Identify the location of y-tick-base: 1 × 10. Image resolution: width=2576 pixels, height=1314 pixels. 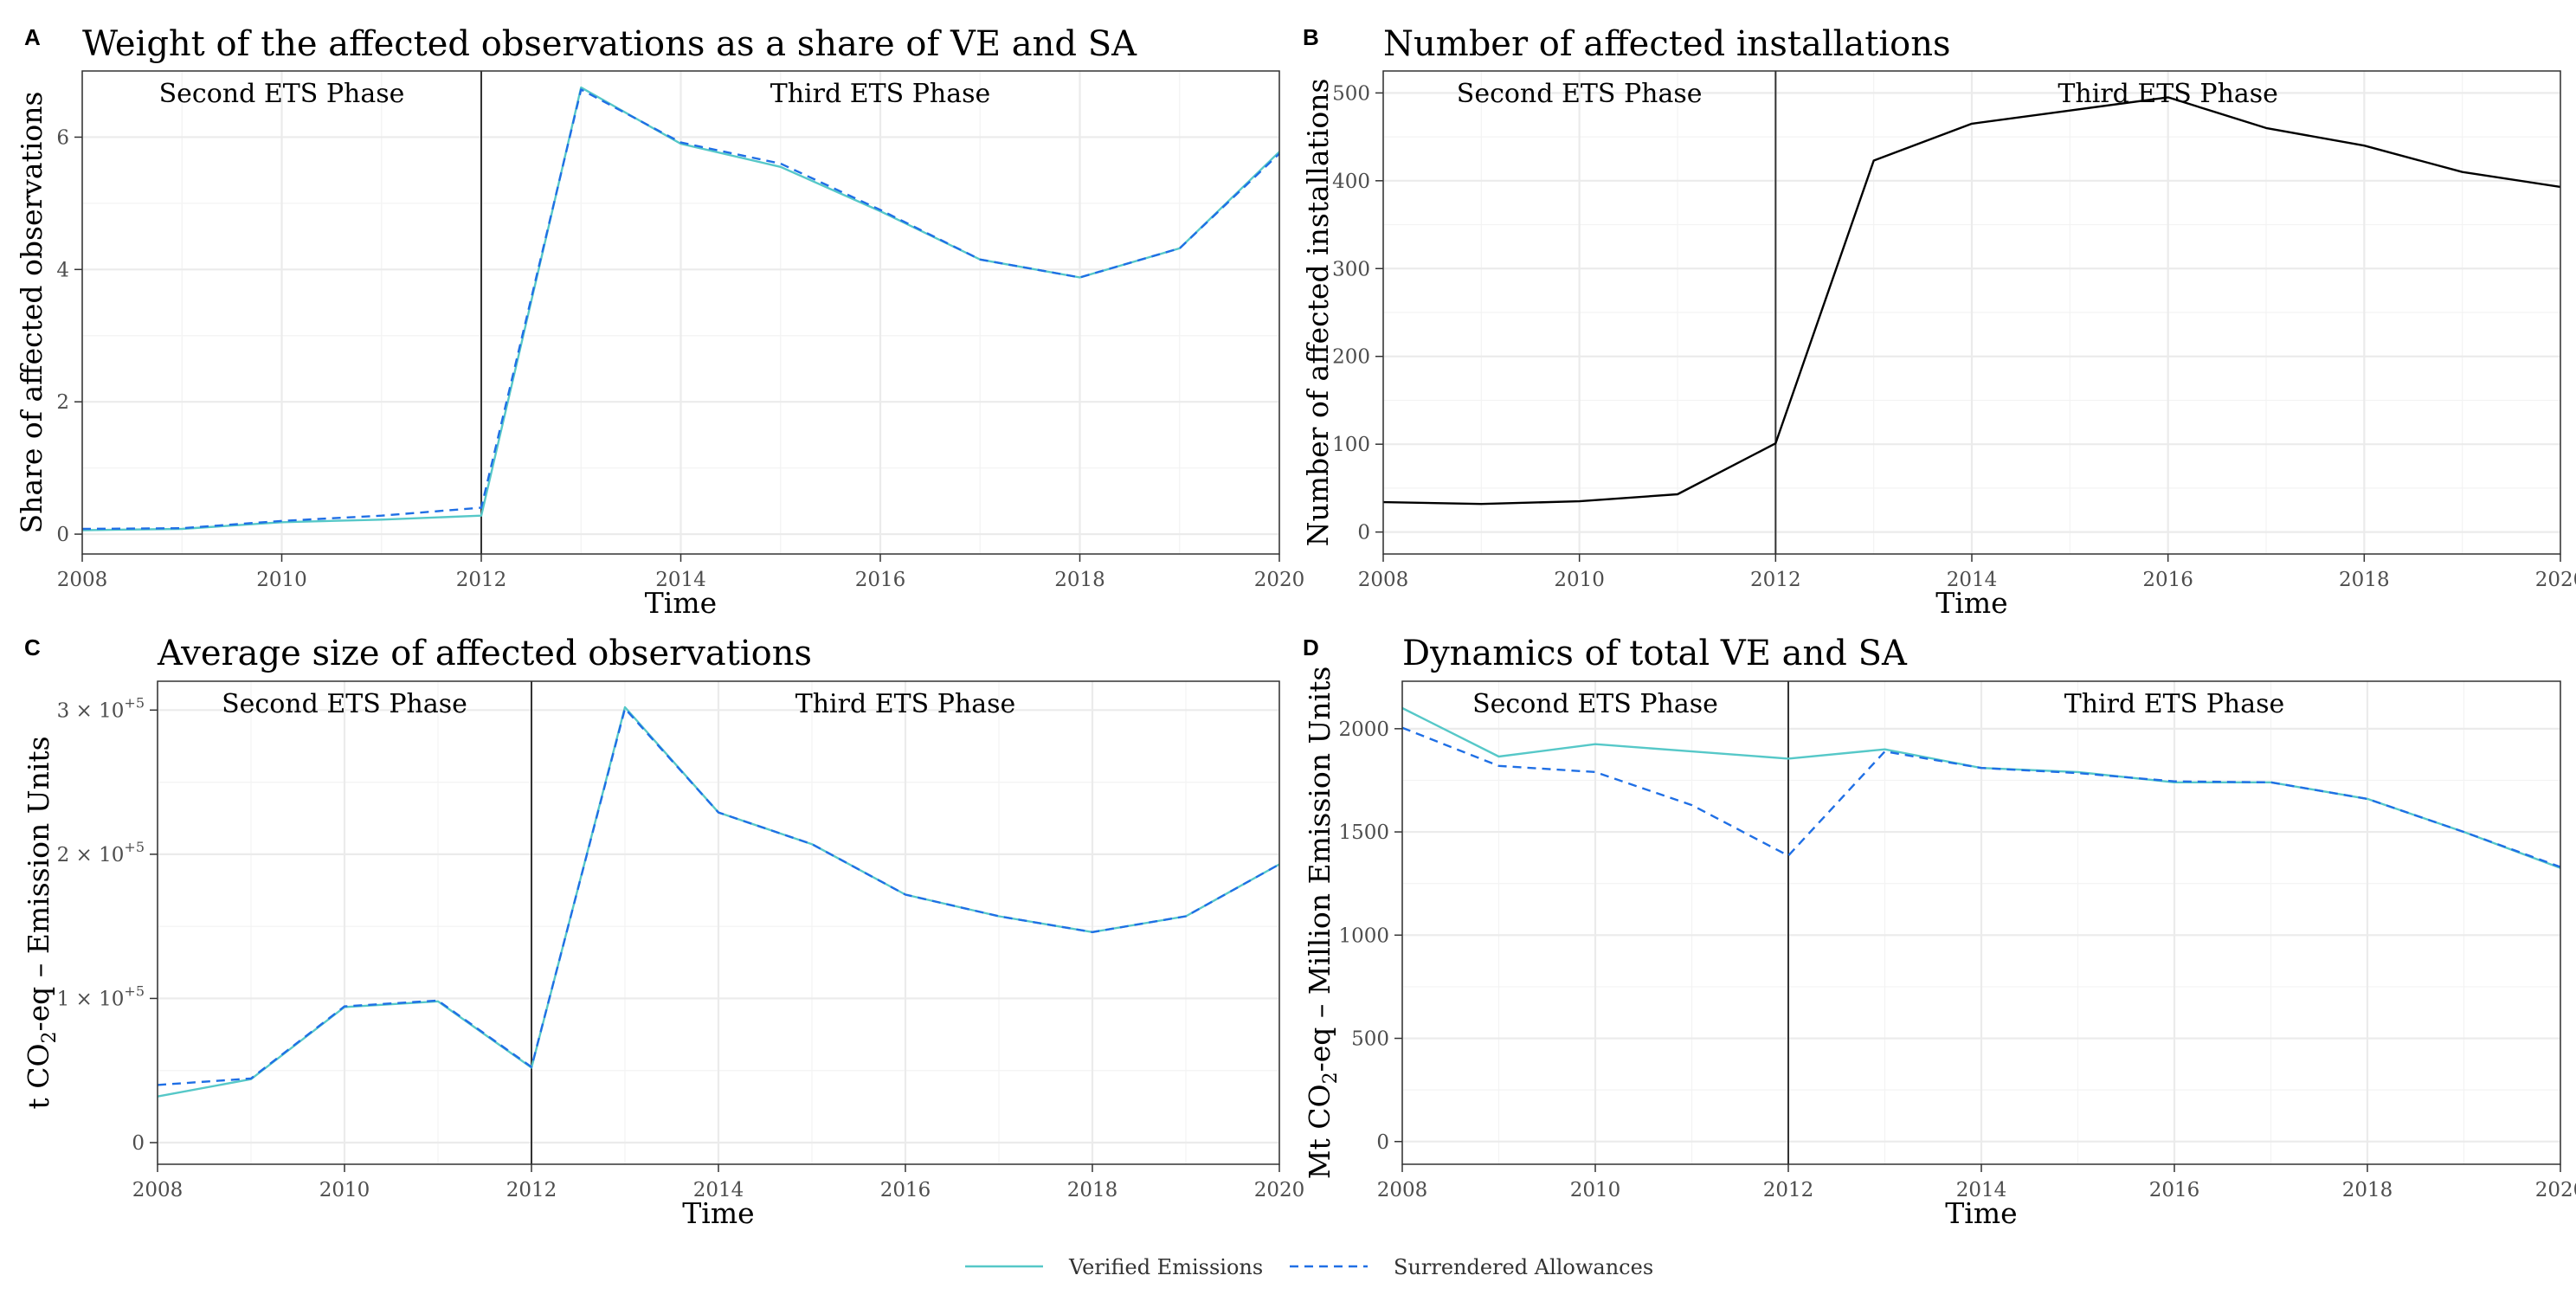
(91, 999).